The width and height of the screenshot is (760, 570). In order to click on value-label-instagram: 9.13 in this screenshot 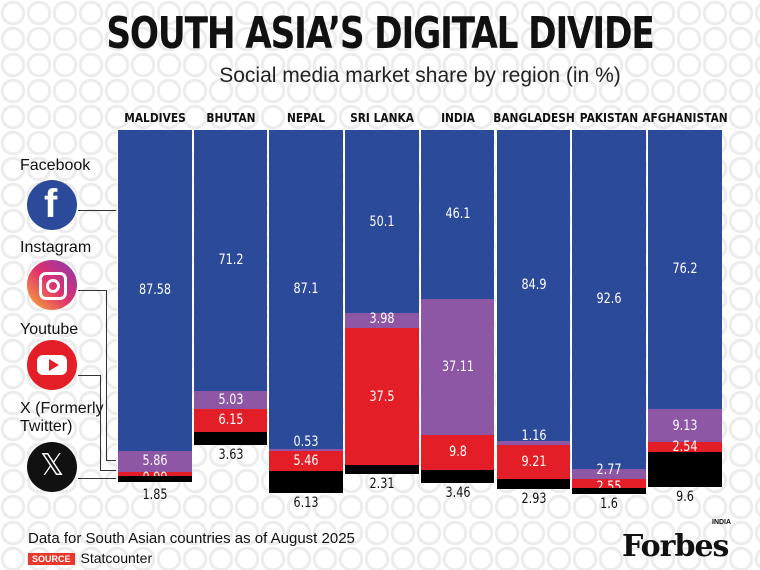, I will do `click(685, 425)`.